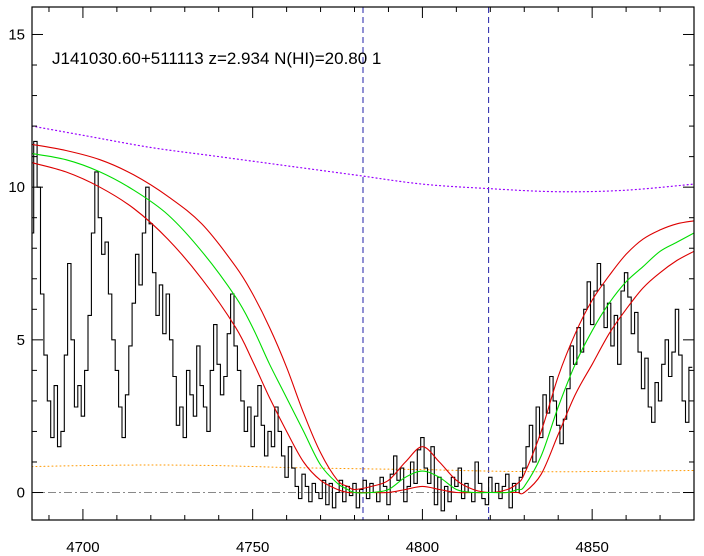 The image size is (704, 556). I want to click on y-tick-label: 15, so click(16, 34).